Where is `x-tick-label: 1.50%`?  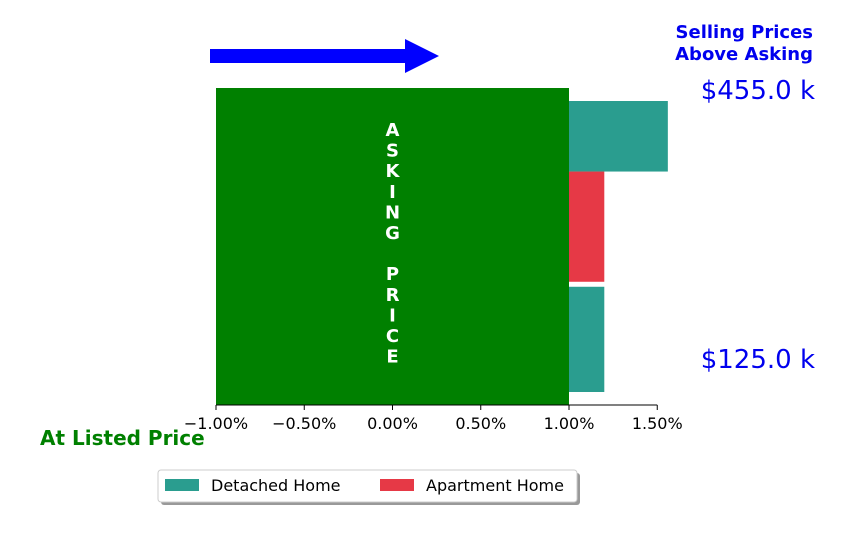
x-tick-label: 1.50% is located at coordinates (657, 423).